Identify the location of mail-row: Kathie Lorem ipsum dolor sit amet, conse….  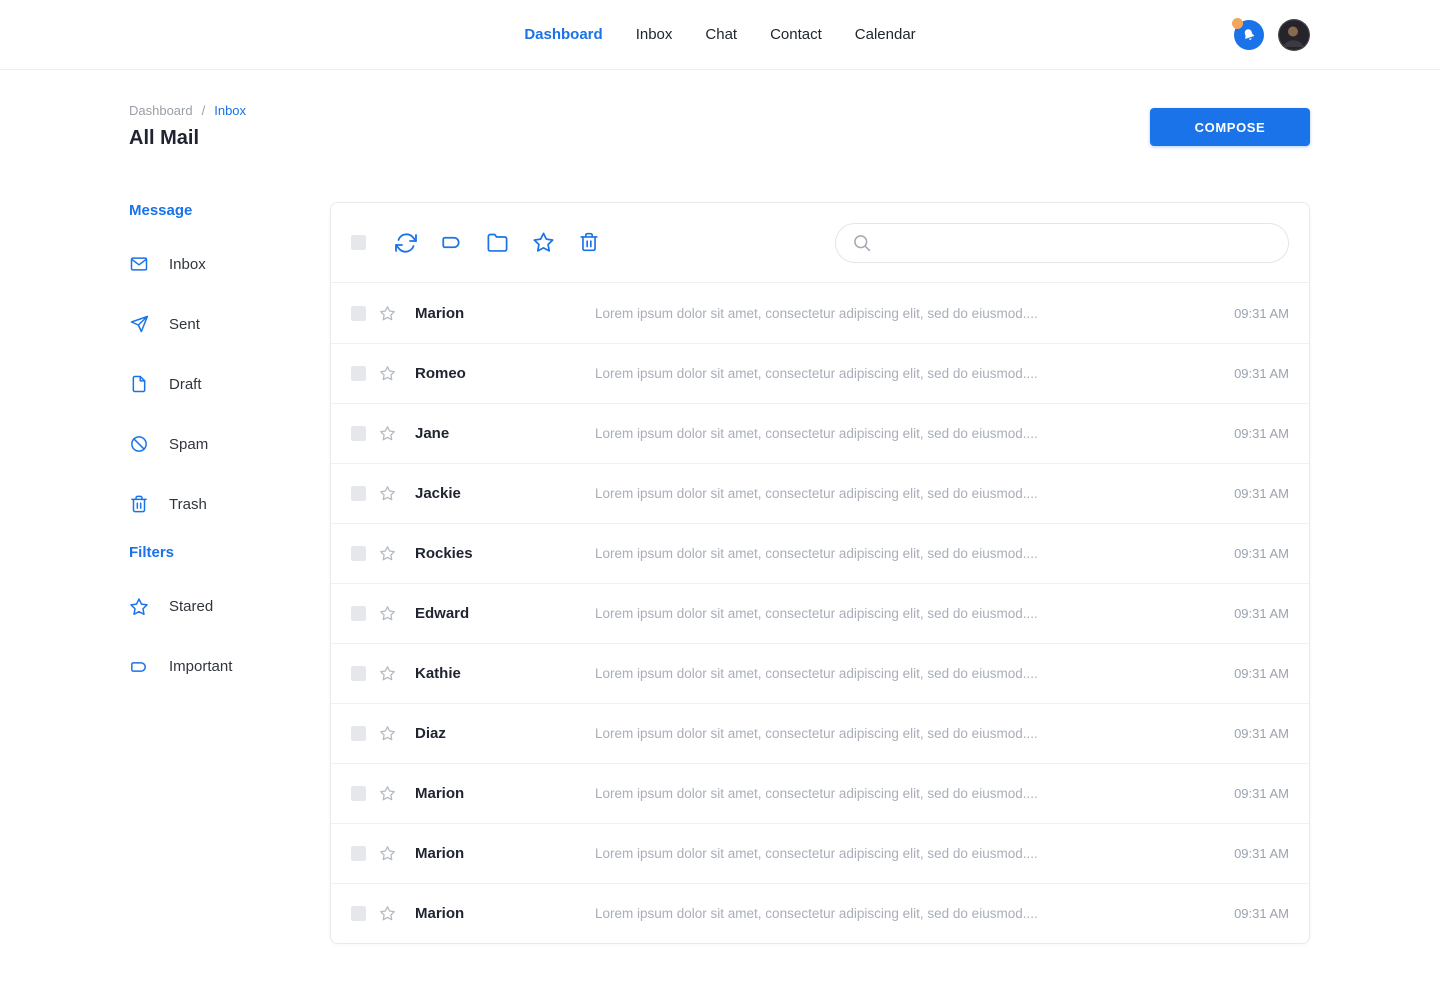
(820, 673).